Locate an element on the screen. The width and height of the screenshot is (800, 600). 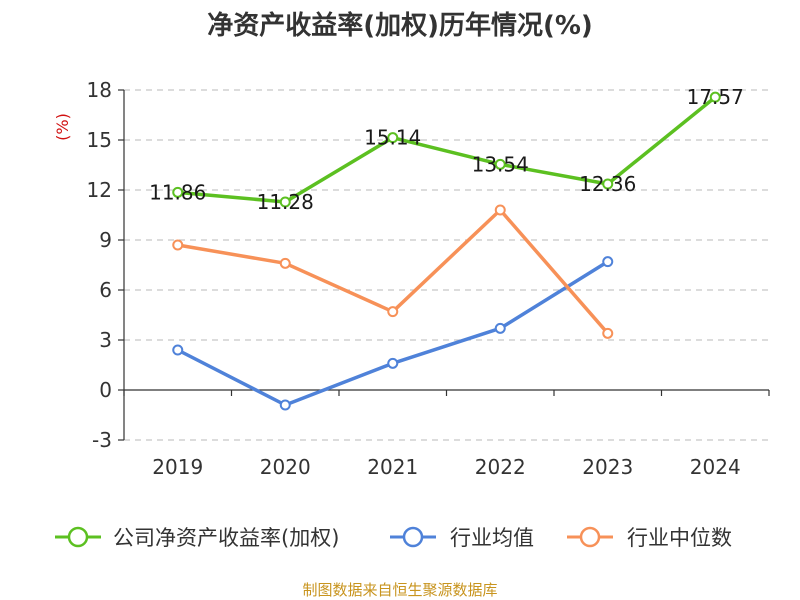
y-tick-label: 0 is located at coordinates (105, 390).